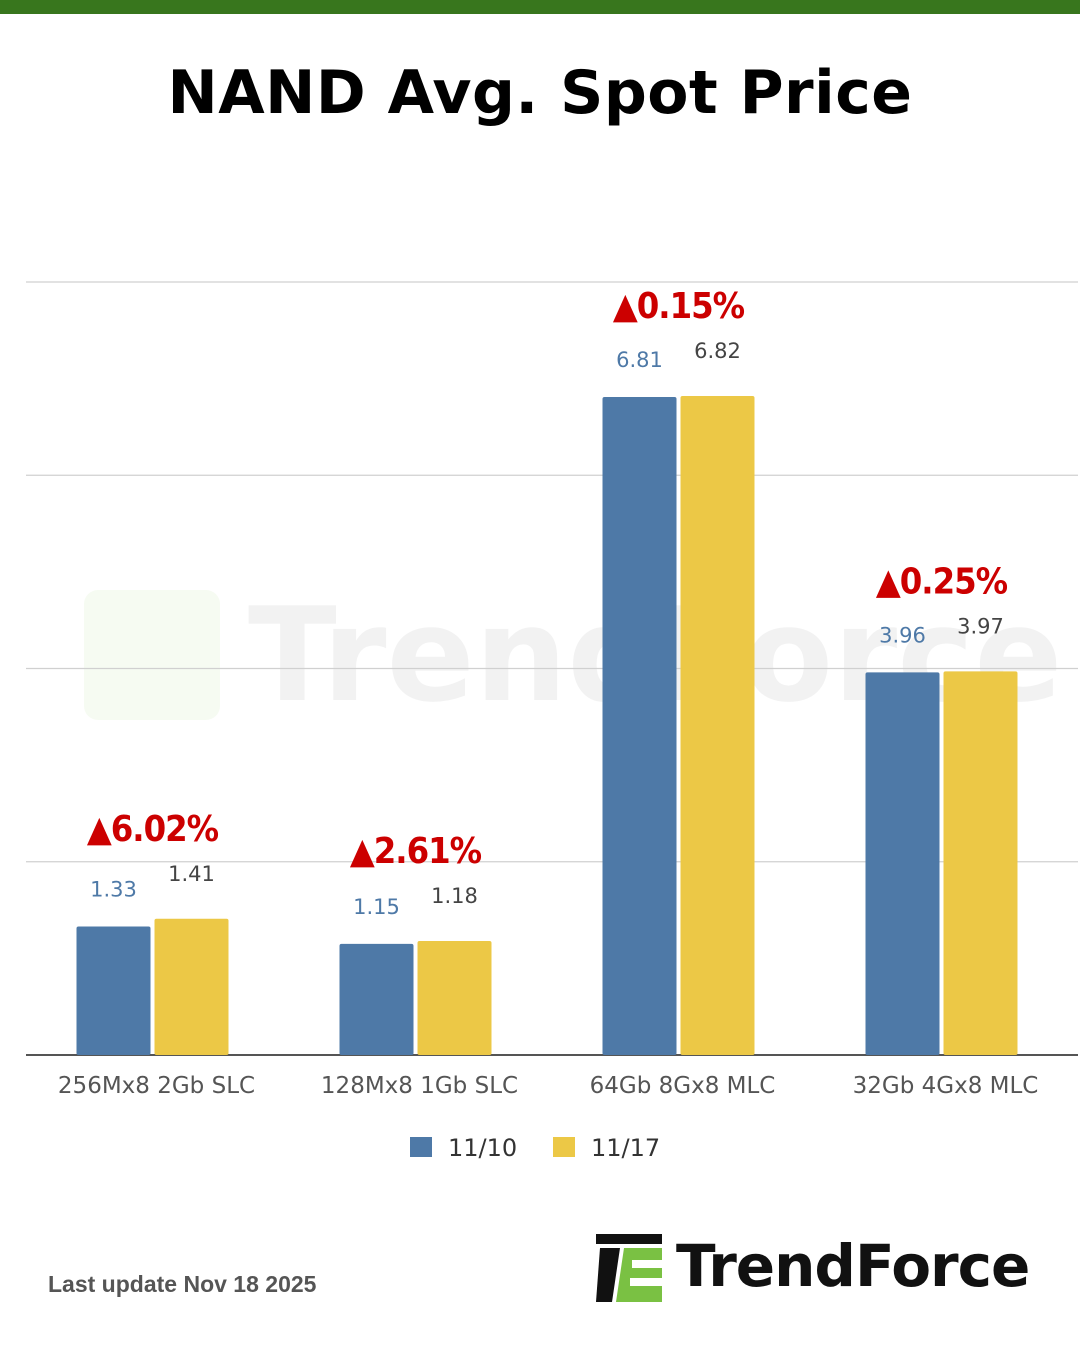 Image resolution: width=1080 pixels, height=1350 pixels. I want to click on legend-label: 11/17, so click(625, 1148).